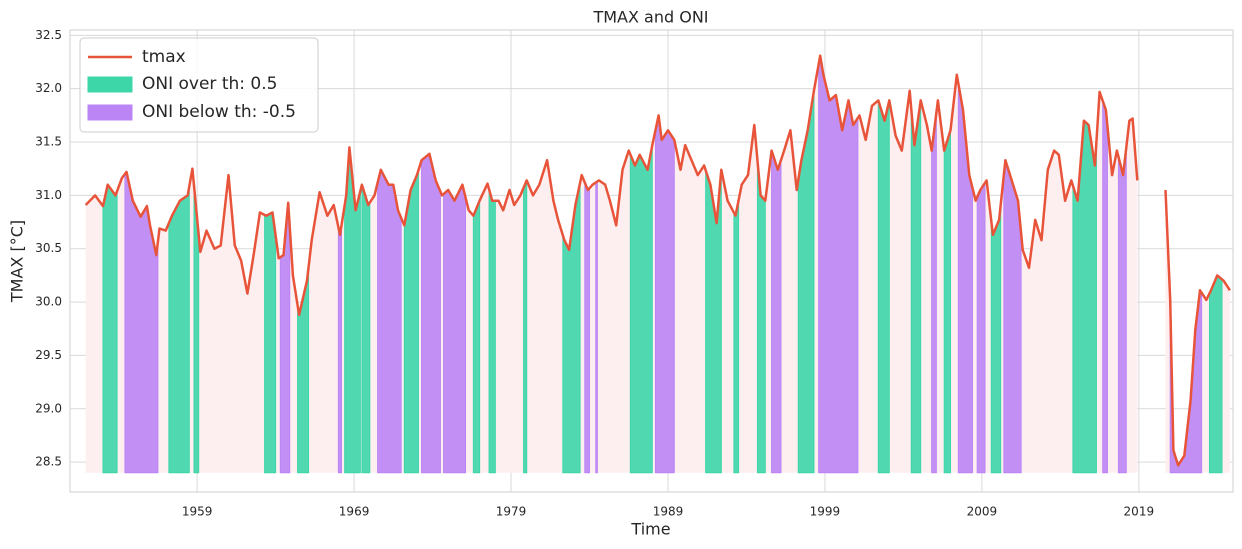 The image size is (1242, 549). What do you see at coordinates (48, 462) in the screenshot?
I see `y-tick-label: 28.5` at bounding box center [48, 462].